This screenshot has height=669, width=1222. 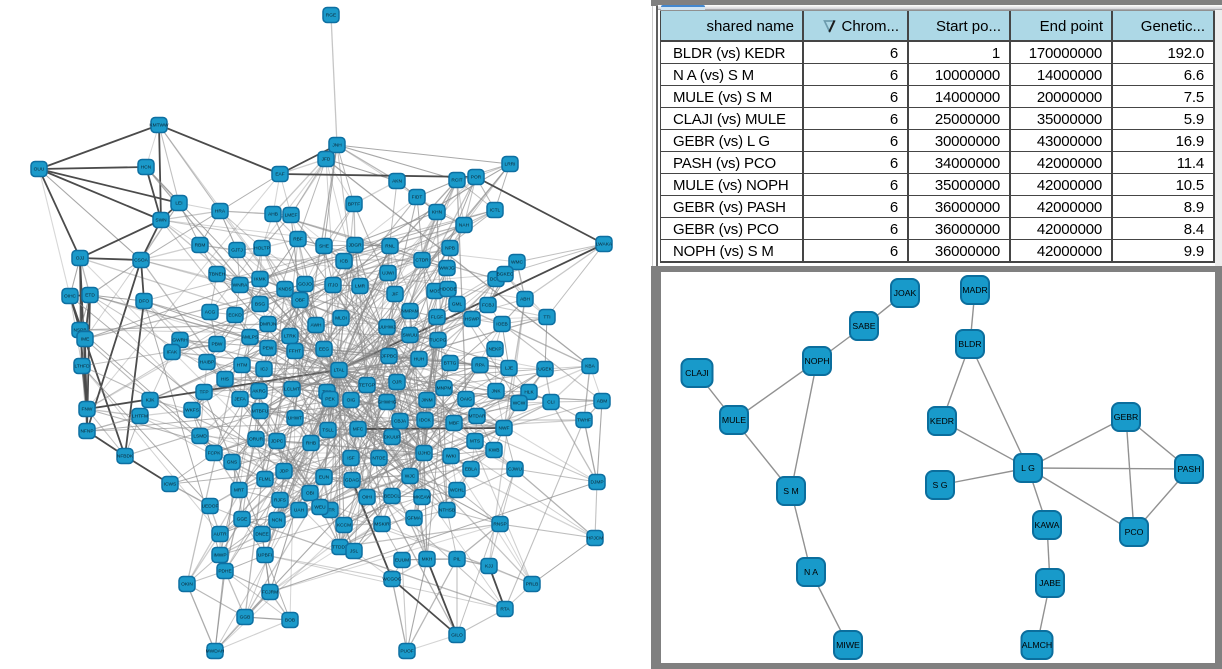 What do you see at coordinates (220, 212) in the screenshot?
I see `svg-text: HRA` at bounding box center [220, 212].